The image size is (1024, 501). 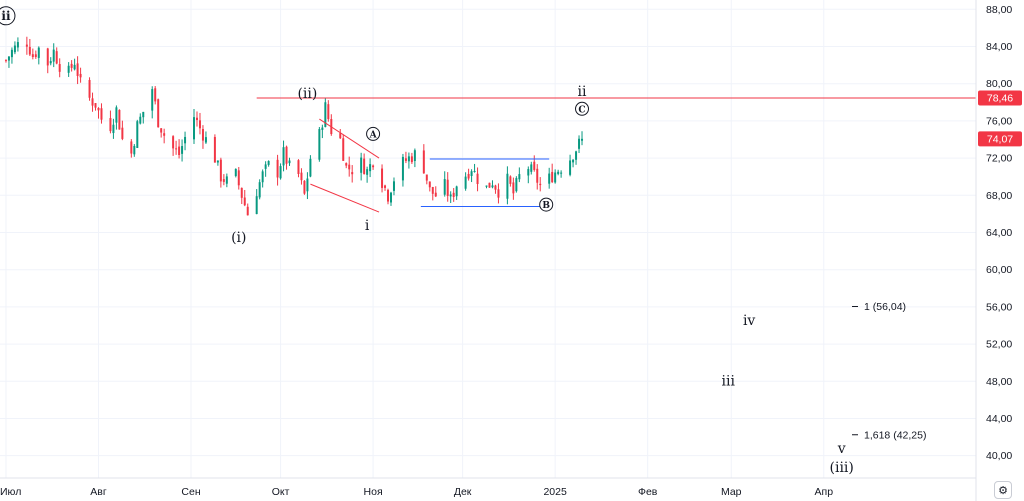 I want to click on x-tick-label: Авг, so click(x=98, y=492).